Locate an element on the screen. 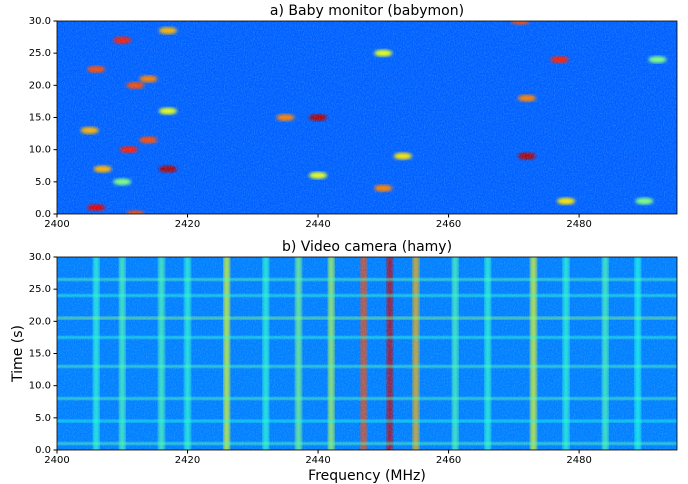 This screenshot has height=484, width=688. chart-title: a) Baby monitor (babymon) is located at coordinates (367, 11).